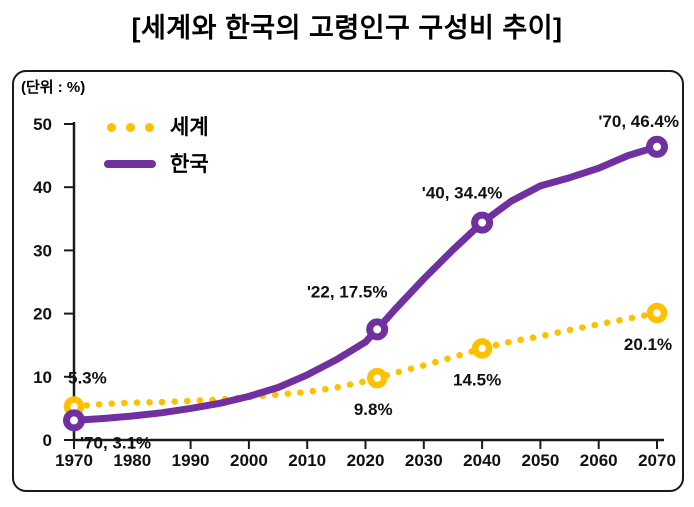 This screenshot has width=694, height=507. Describe the element at coordinates (156, 145) in the screenshot. I see `chart-legend: 세계 한국` at that location.